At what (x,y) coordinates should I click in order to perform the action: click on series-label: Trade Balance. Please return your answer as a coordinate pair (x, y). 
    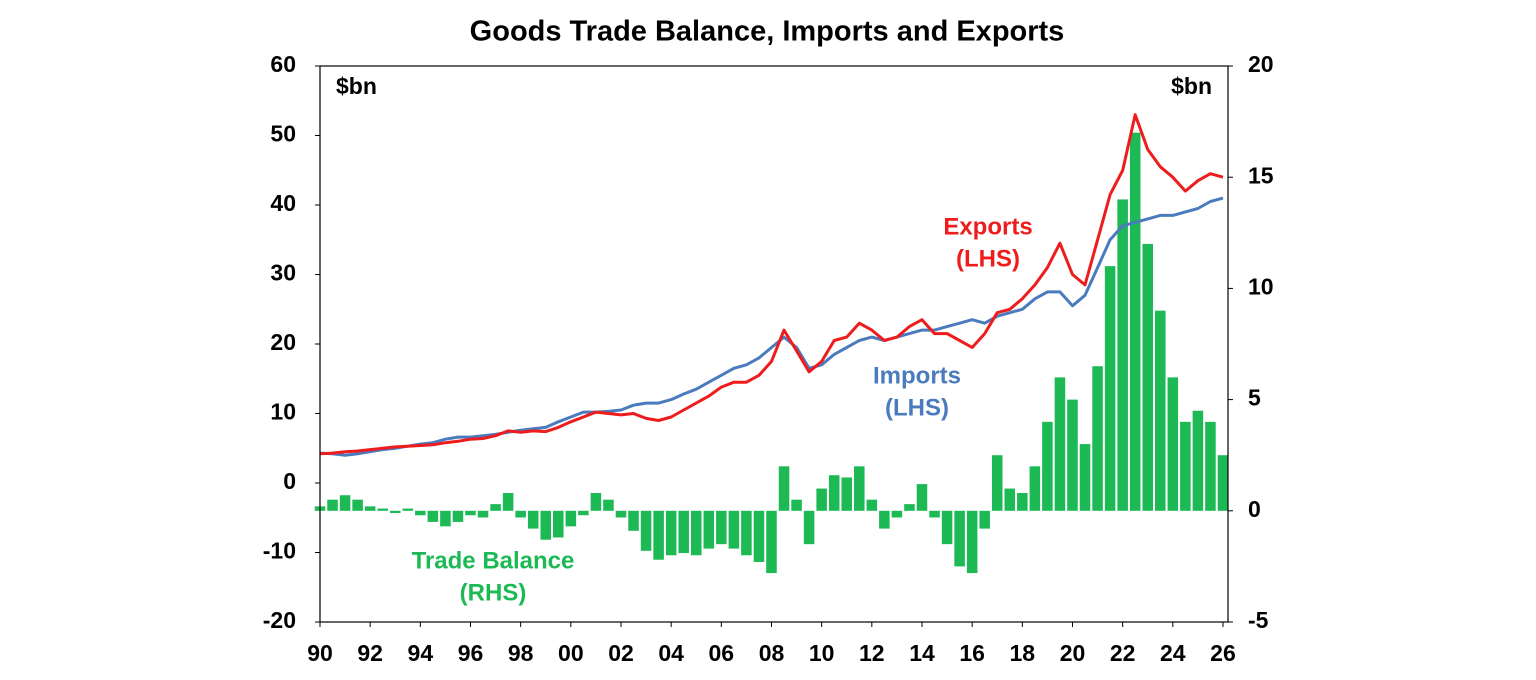
    Looking at the image, I should click on (493, 560).